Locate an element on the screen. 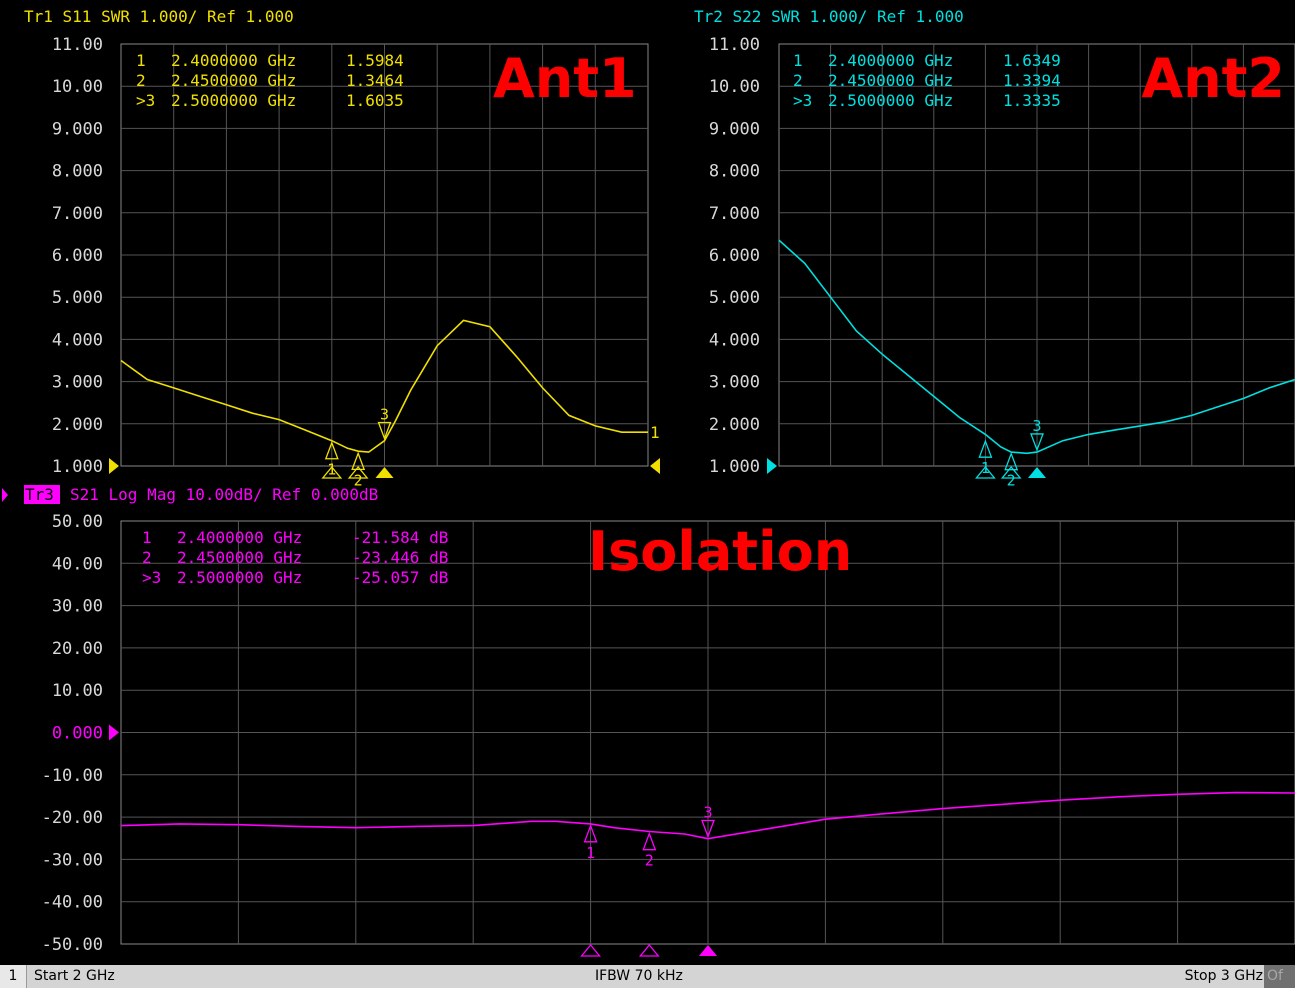  active-trace-arrow is located at coordinates (5, 495).